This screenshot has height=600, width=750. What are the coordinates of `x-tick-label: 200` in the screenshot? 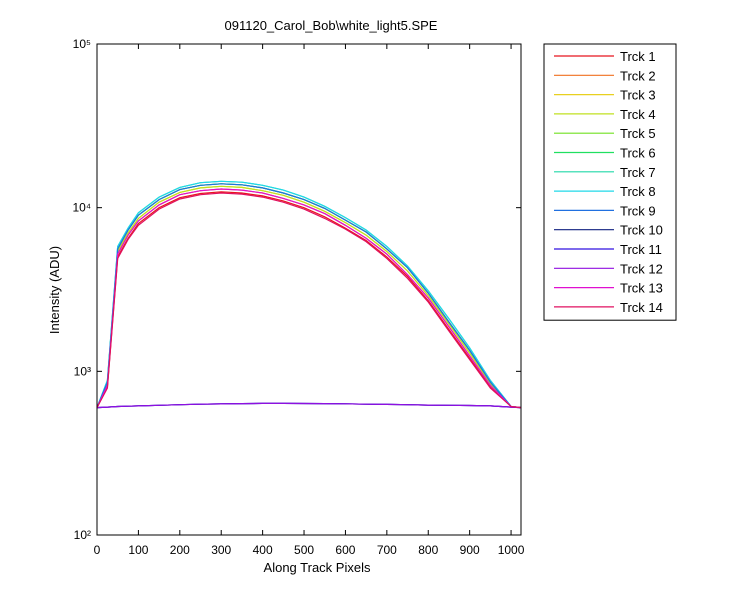 It's located at (180, 550).